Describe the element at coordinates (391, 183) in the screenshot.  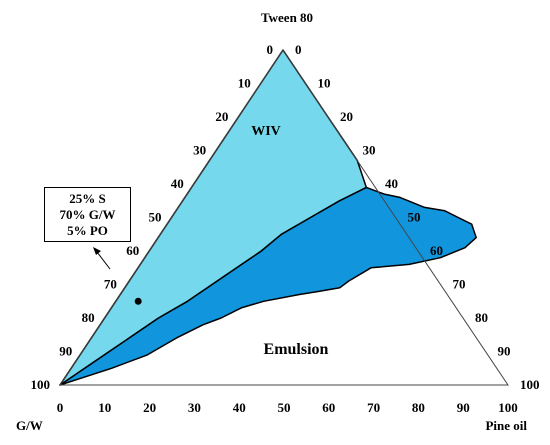
I see `tick-right: 40` at that location.